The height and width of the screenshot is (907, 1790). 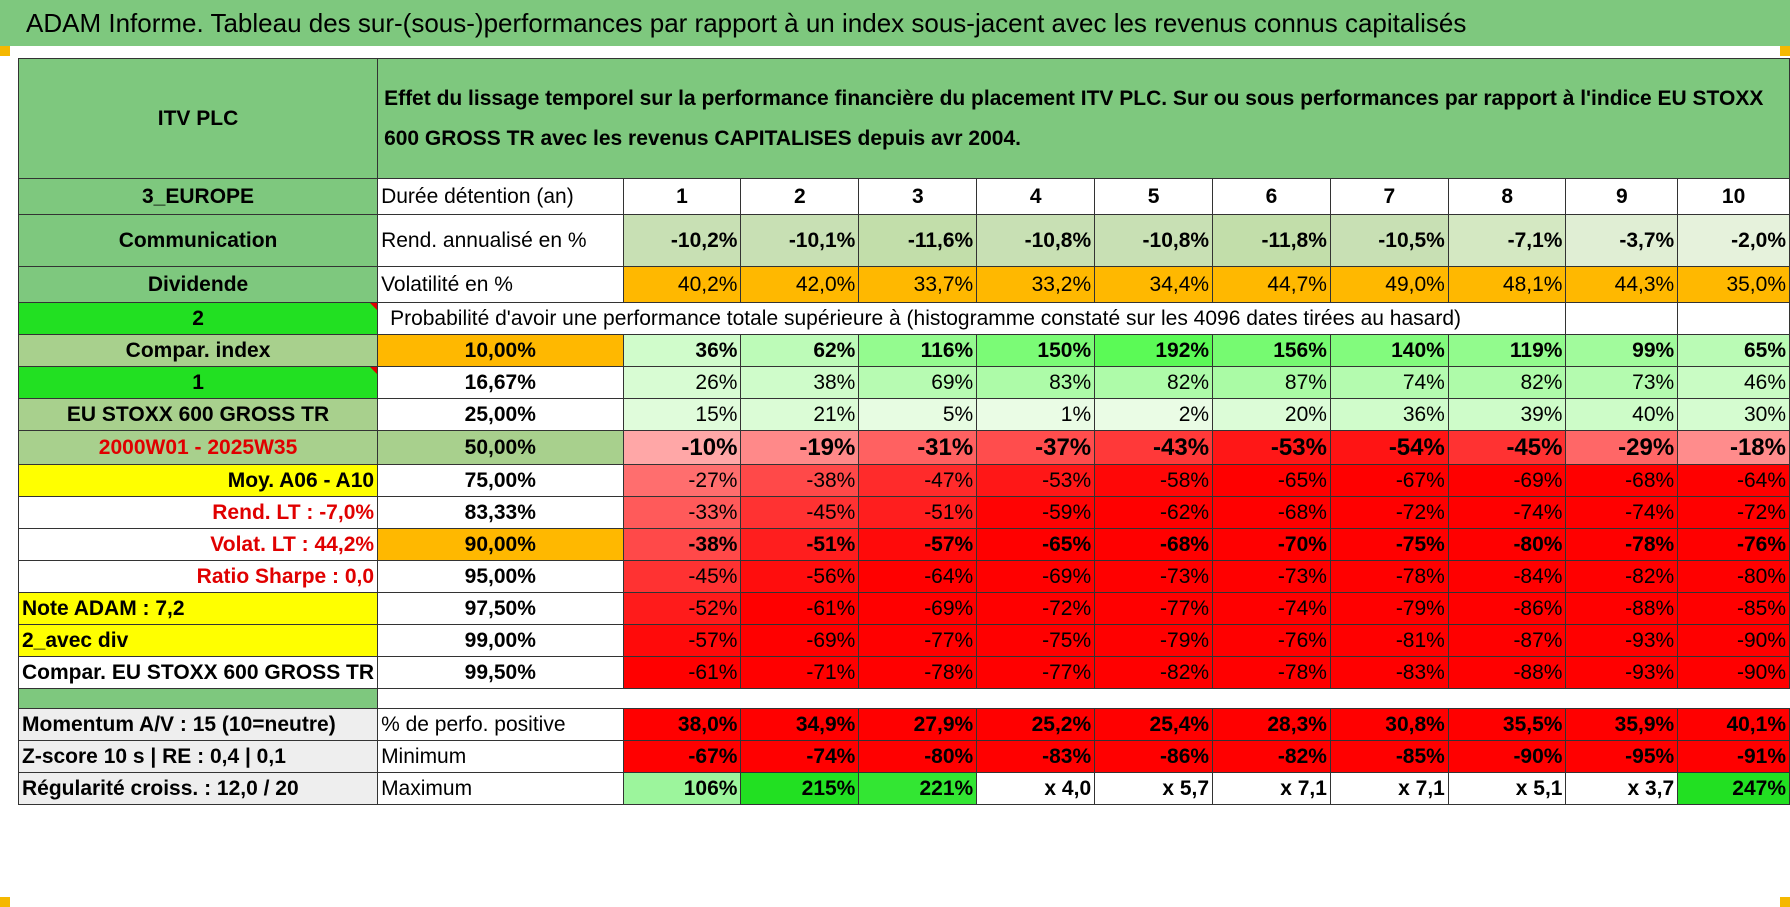 What do you see at coordinates (800, 756) in the screenshot?
I see `min-value: -74%` at bounding box center [800, 756].